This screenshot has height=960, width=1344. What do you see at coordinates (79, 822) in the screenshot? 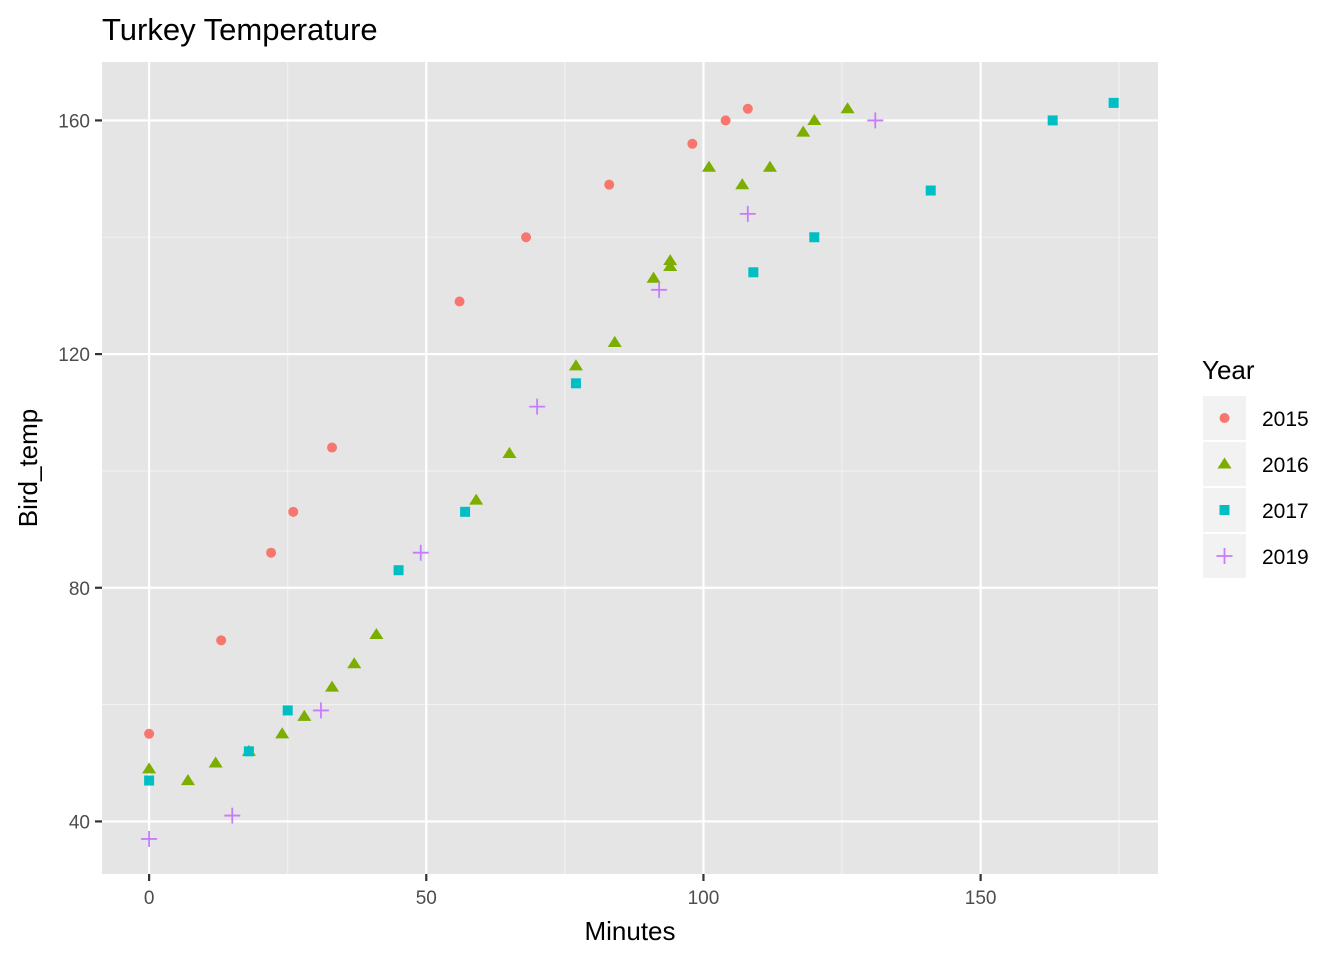
I see `y-tick-label: 40` at bounding box center [79, 822].